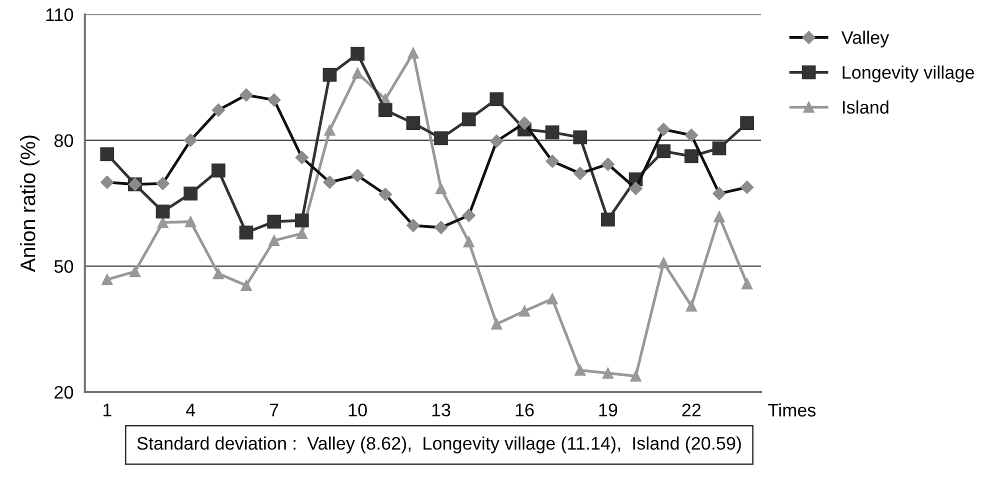 The height and width of the screenshot is (481, 987). I want to click on x-tick-label: 1, so click(107, 410).